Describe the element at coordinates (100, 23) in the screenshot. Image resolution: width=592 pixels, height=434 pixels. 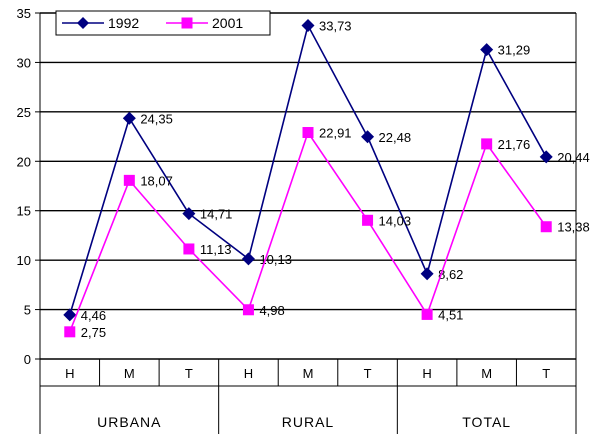
I see `legend-item-1992: 1992` at that location.